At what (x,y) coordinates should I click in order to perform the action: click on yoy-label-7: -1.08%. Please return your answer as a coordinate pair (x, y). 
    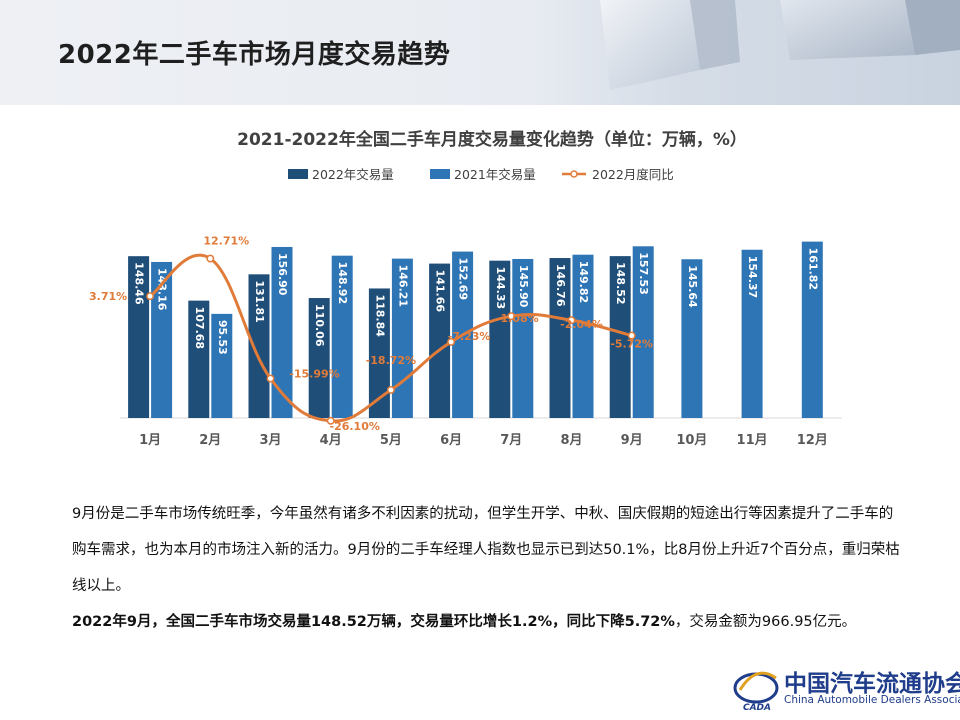
    Looking at the image, I should click on (517, 318).